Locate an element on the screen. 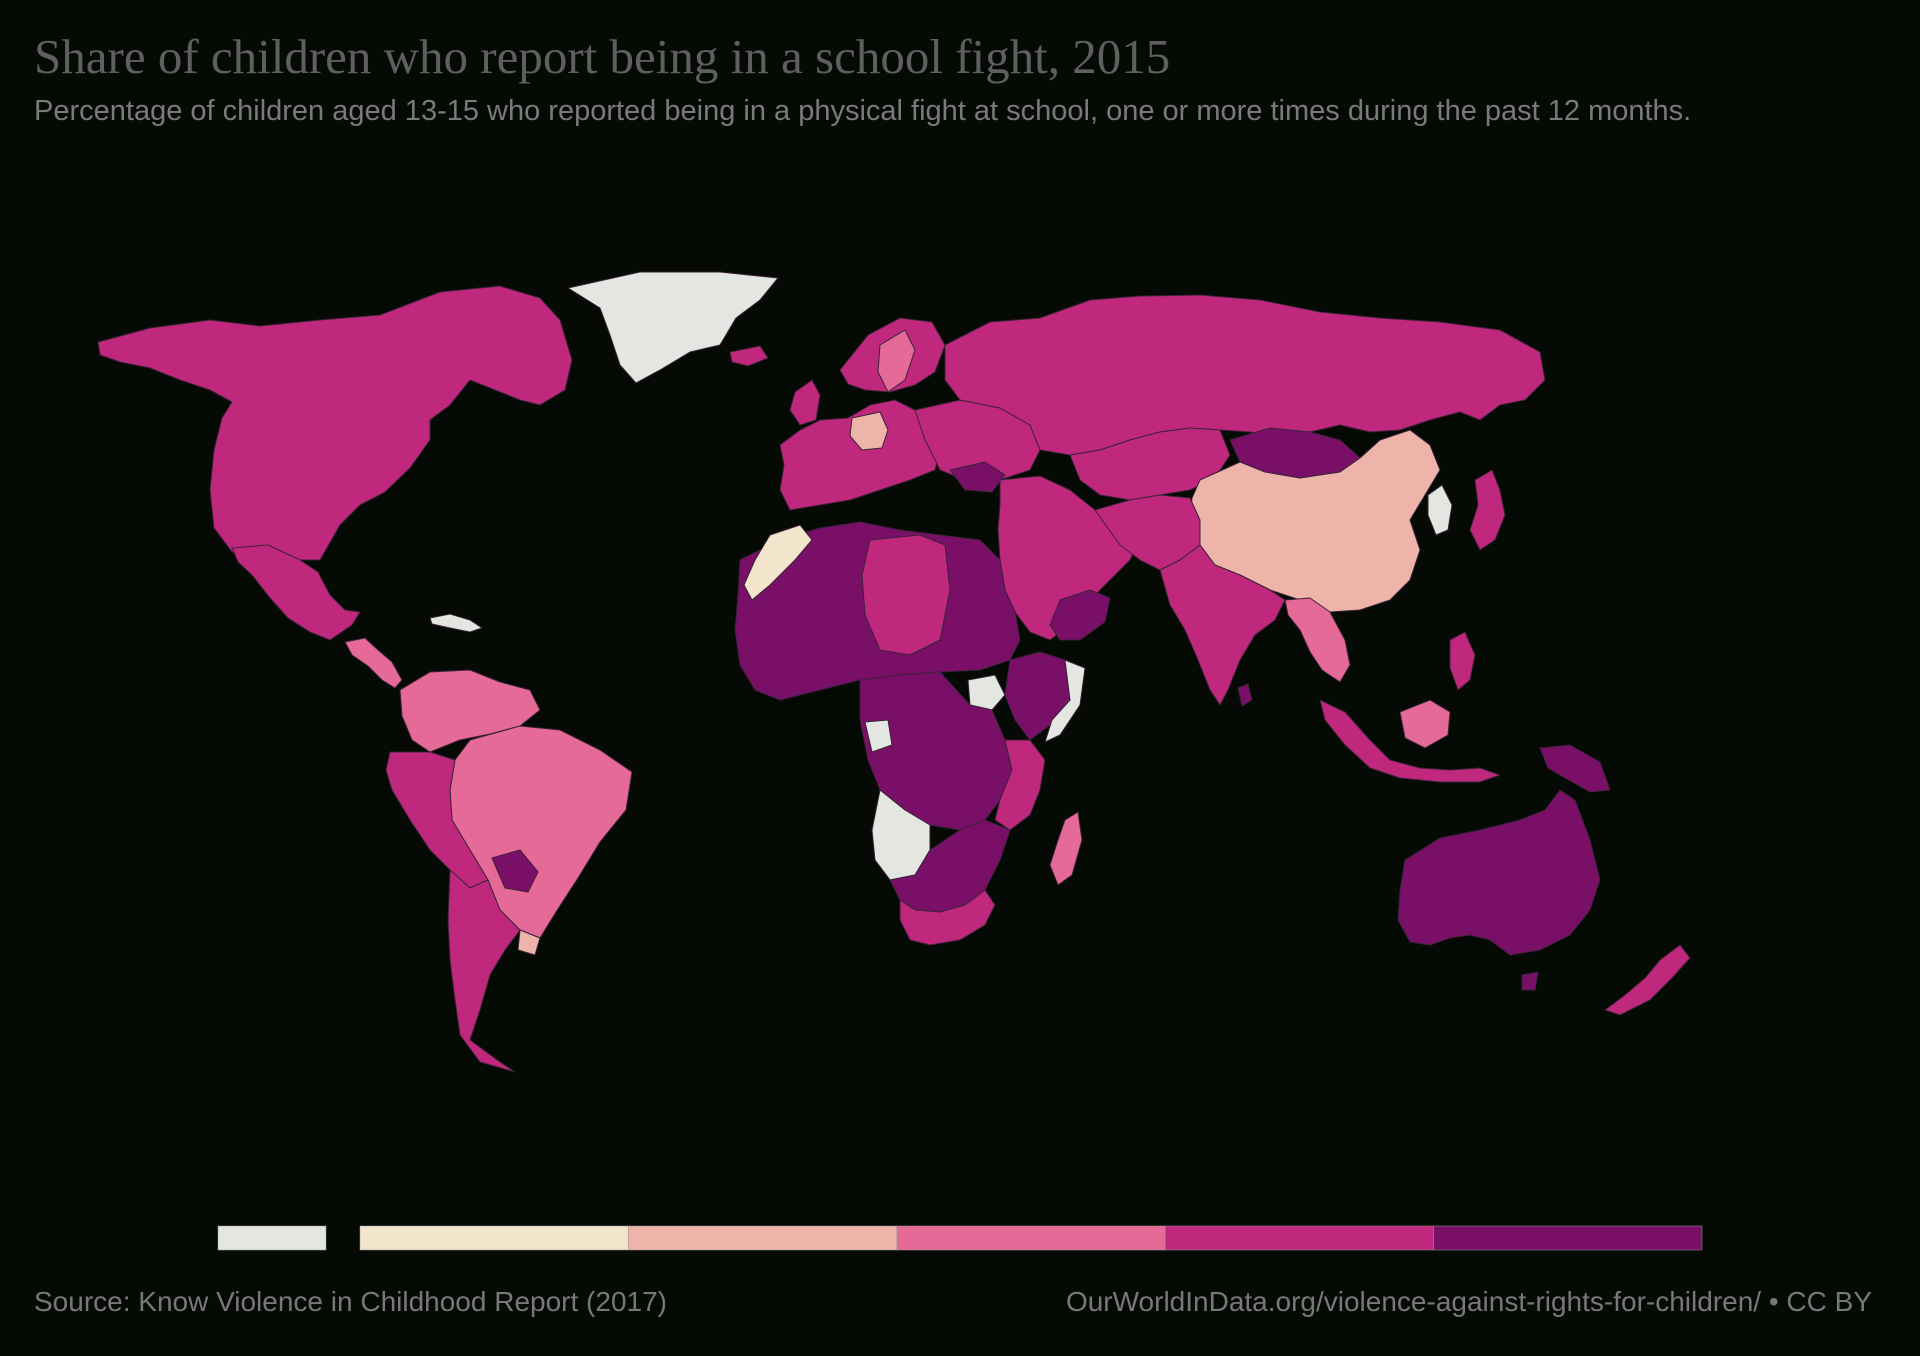  region-caribbean is located at coordinates (456, 623).